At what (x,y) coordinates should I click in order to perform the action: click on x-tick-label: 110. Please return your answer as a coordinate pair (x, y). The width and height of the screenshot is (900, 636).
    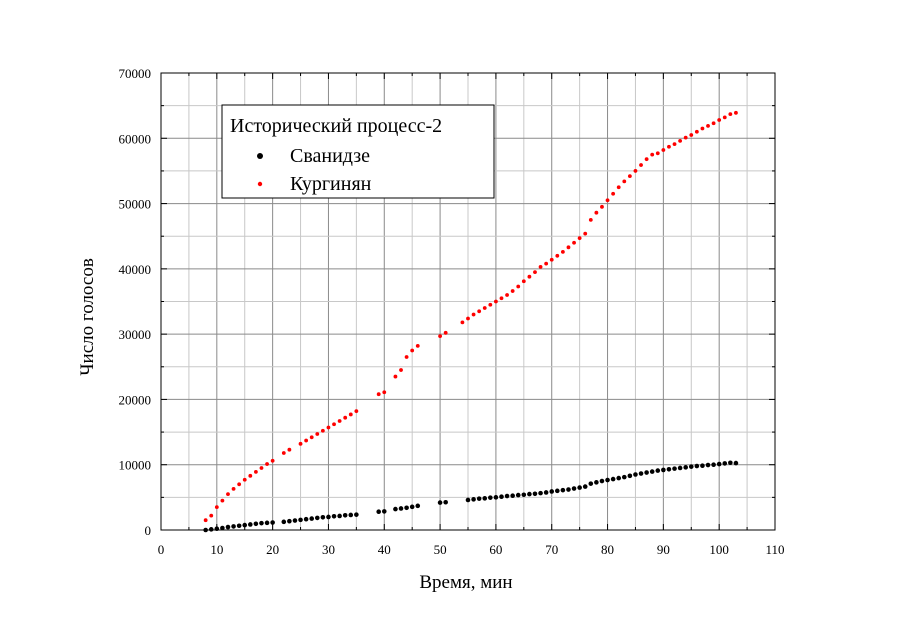
    Looking at the image, I should click on (774, 549).